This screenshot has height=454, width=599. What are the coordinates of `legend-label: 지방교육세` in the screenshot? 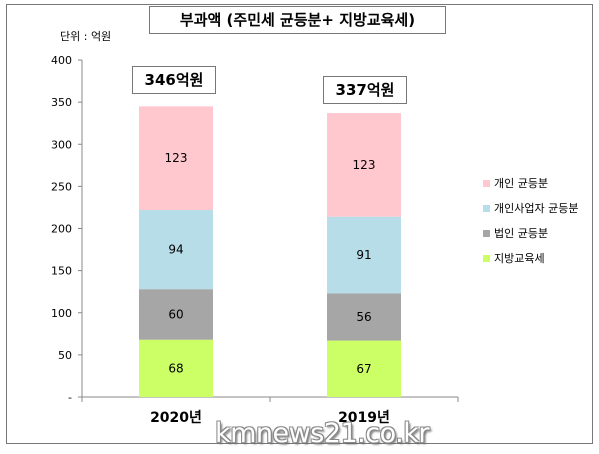 It's located at (519, 258).